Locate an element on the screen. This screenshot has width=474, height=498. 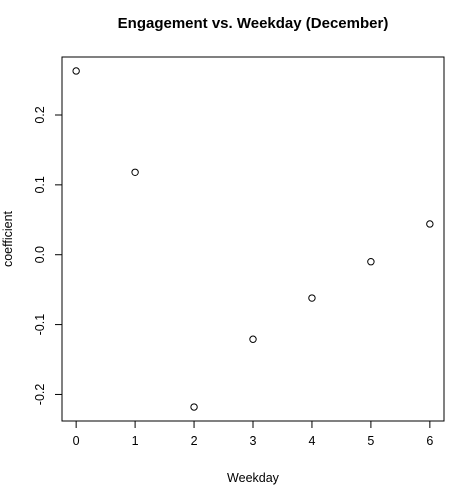
y-tick-label: 0.0 is located at coordinates (40, 254).